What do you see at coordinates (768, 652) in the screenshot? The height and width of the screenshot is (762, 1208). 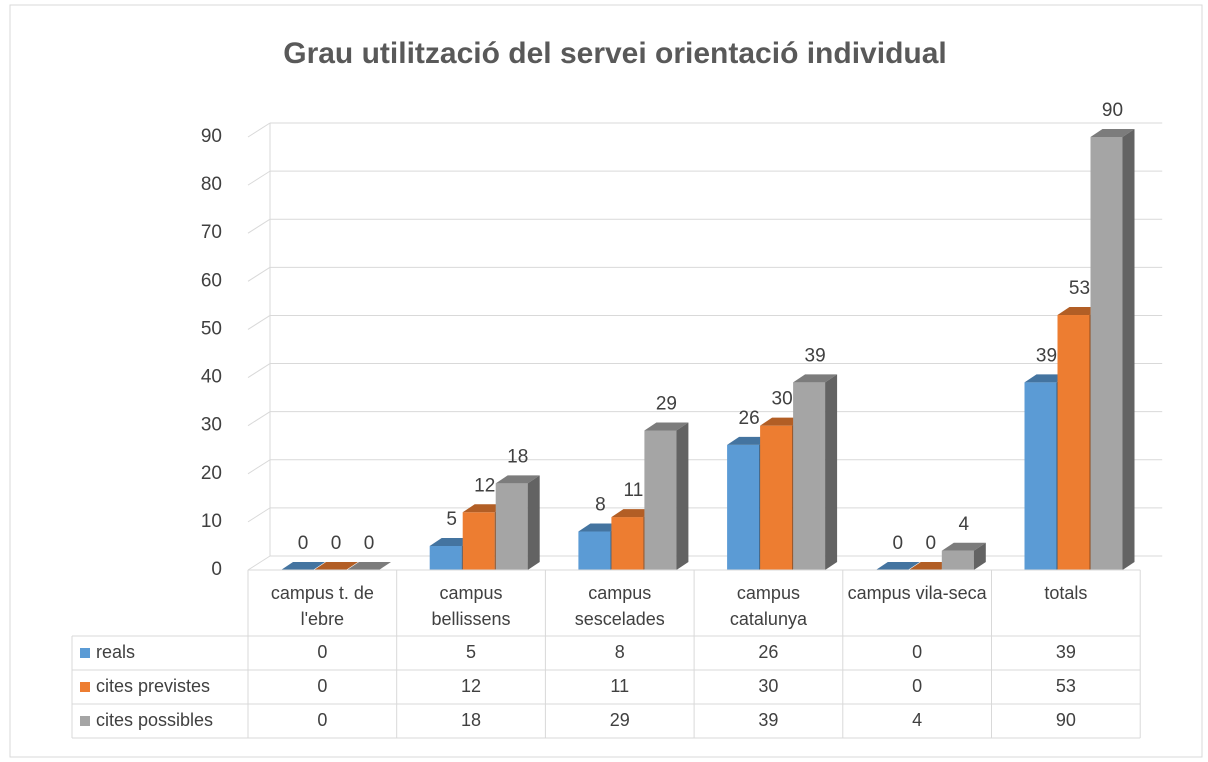 I see `table-value: 26` at bounding box center [768, 652].